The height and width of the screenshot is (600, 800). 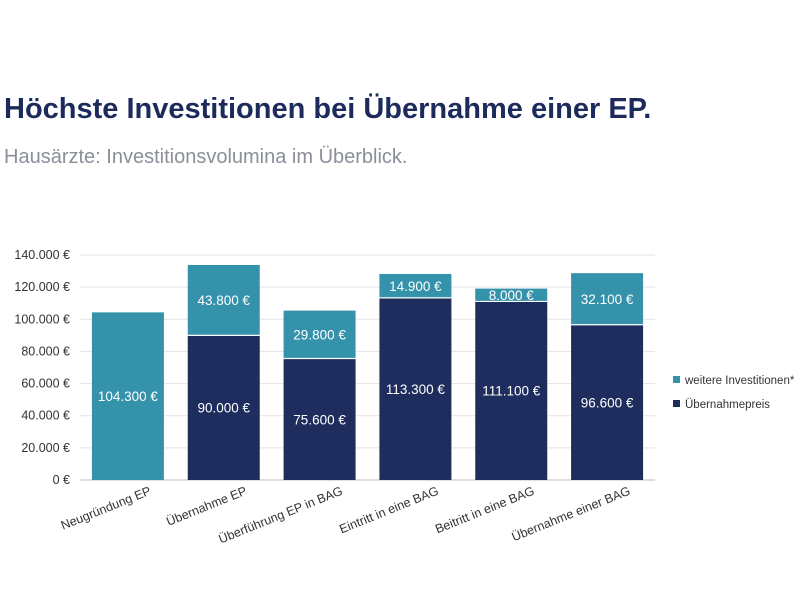 I want to click on data-label: 32.100 €, so click(x=607, y=299).